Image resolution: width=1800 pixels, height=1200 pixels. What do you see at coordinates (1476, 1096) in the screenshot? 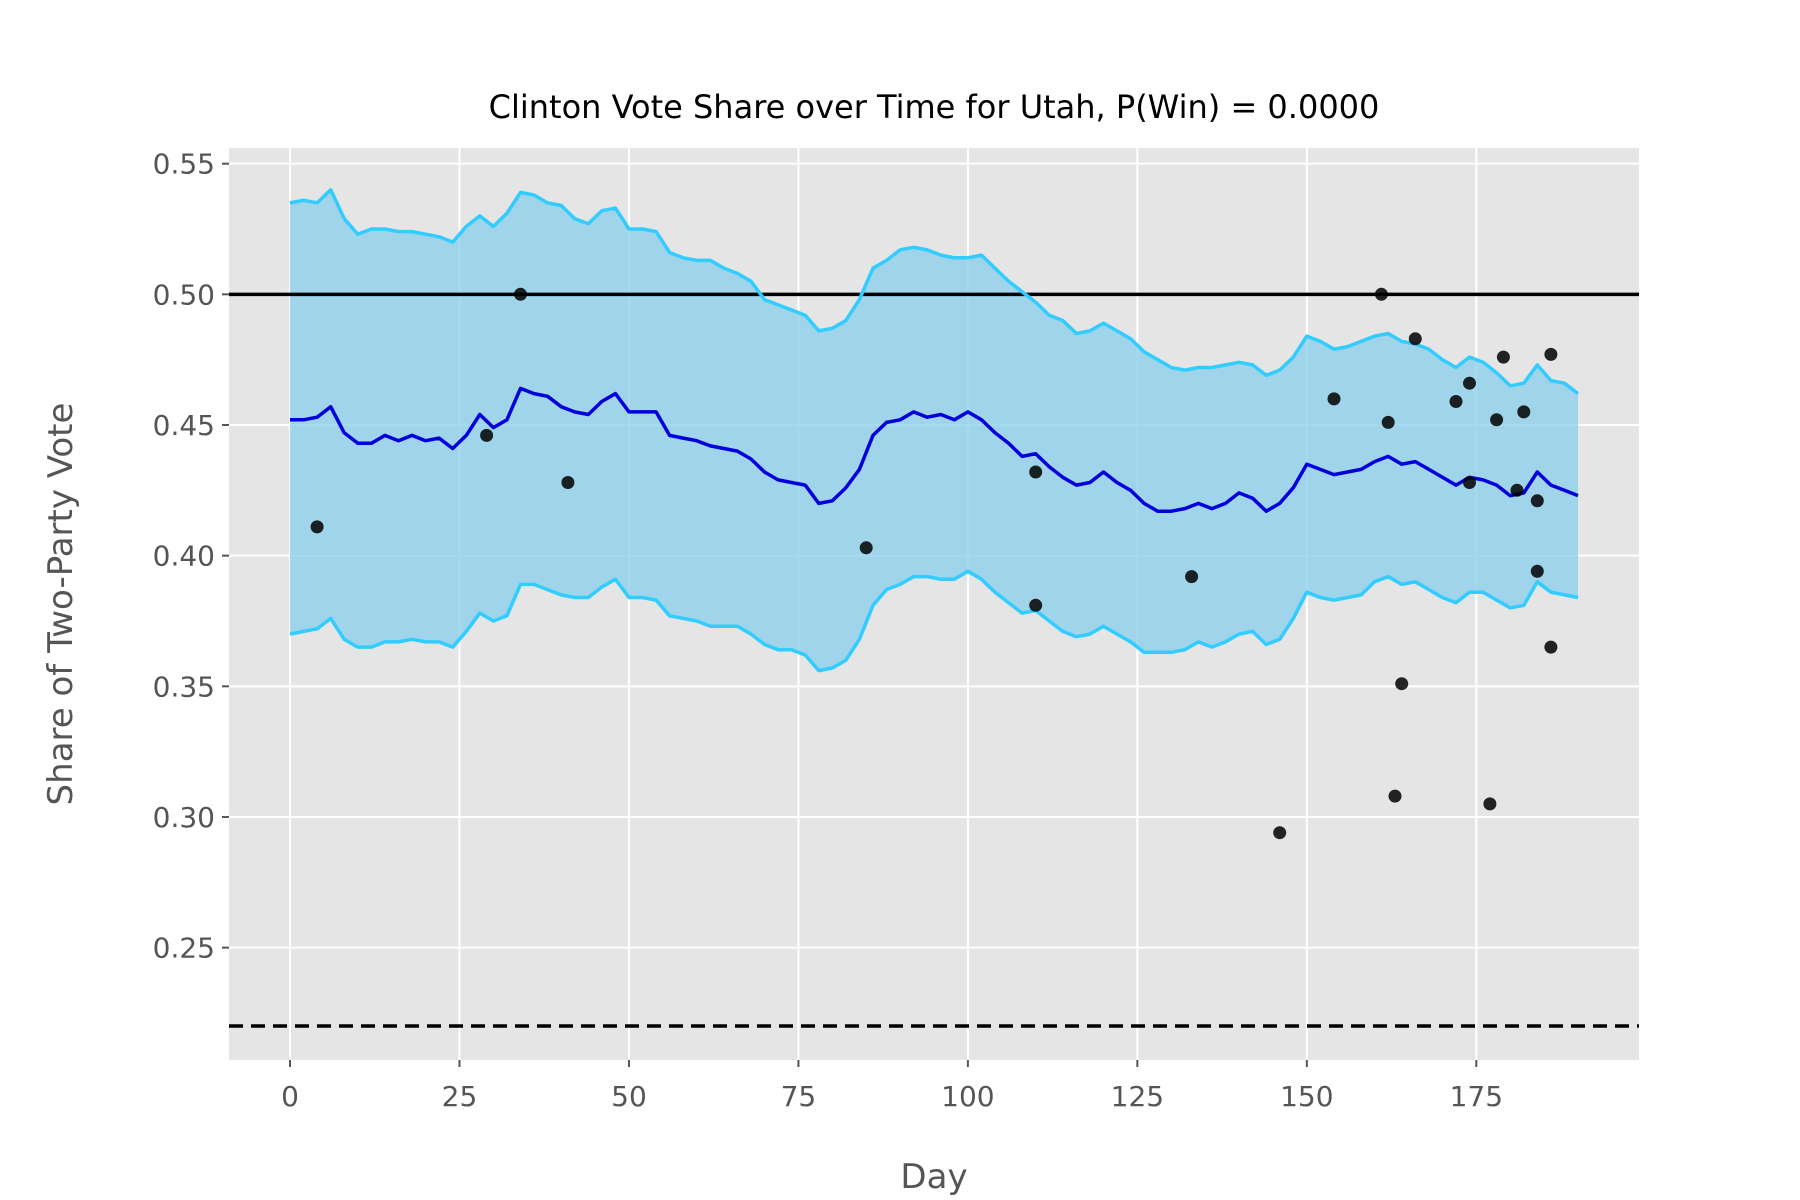
I see `x-tick-label: 175` at bounding box center [1476, 1096].